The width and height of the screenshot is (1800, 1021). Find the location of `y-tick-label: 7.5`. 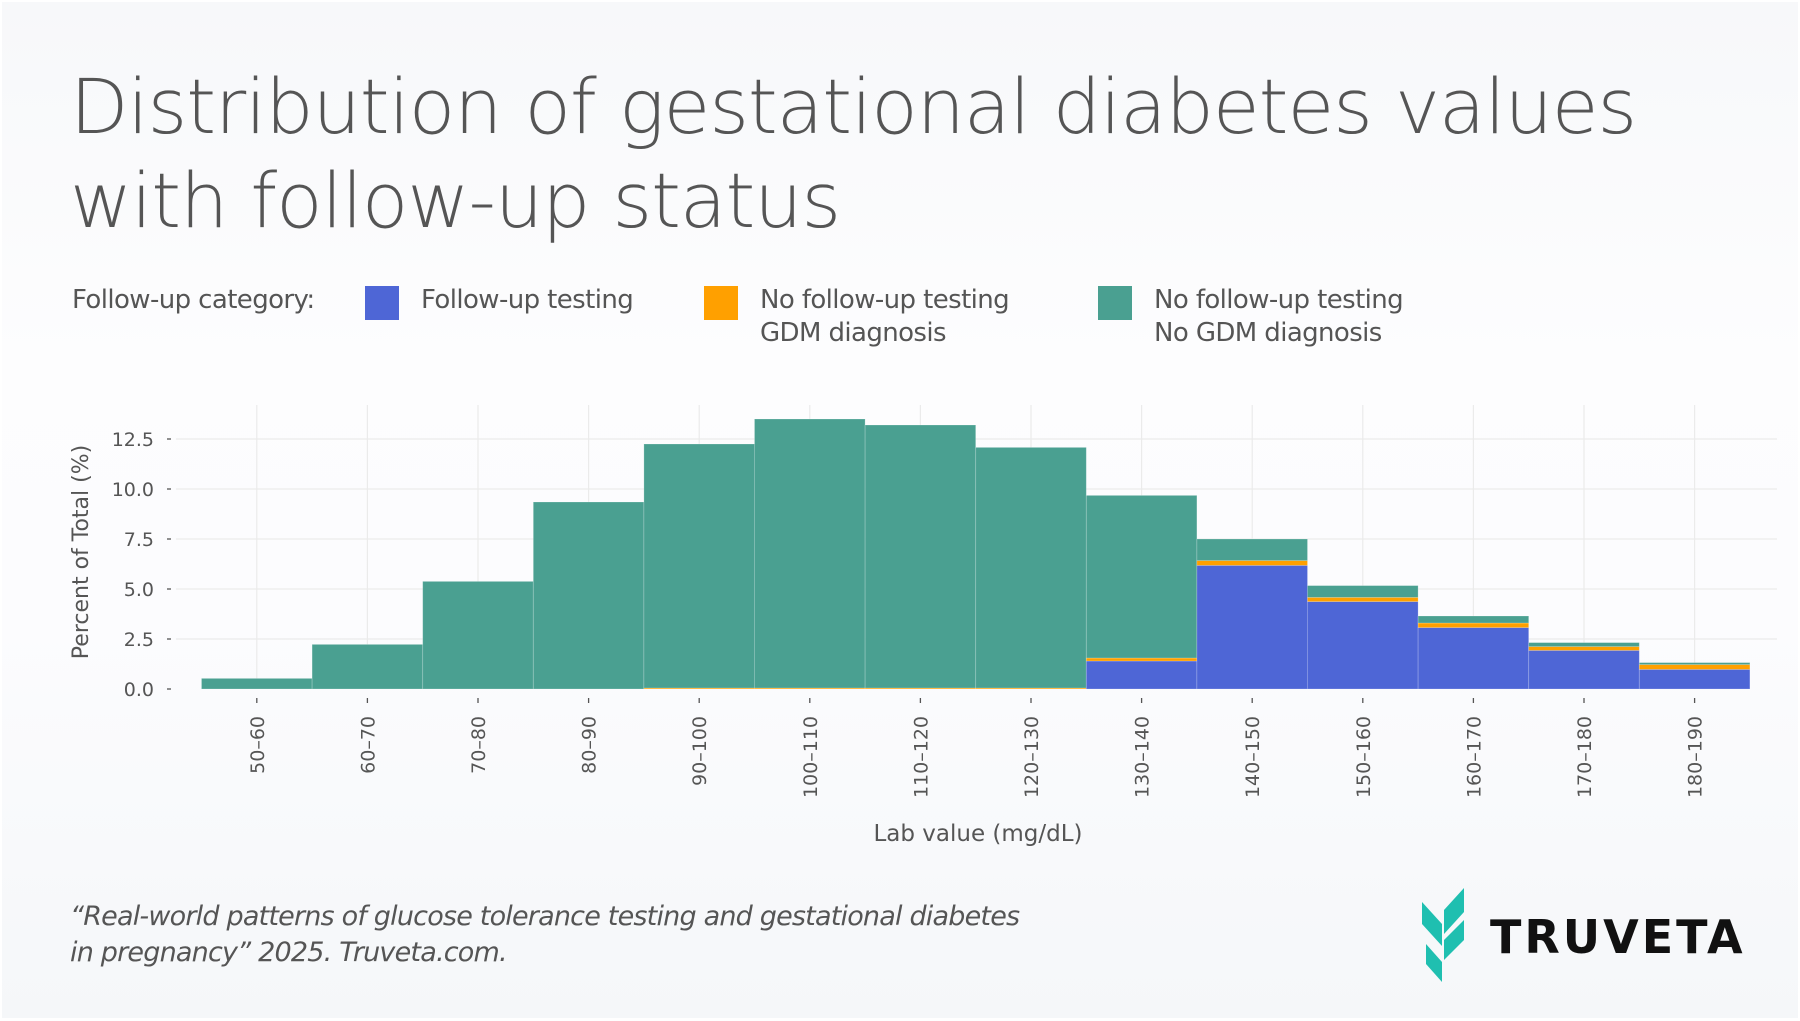

y-tick-label: 7.5 is located at coordinates (139, 540).